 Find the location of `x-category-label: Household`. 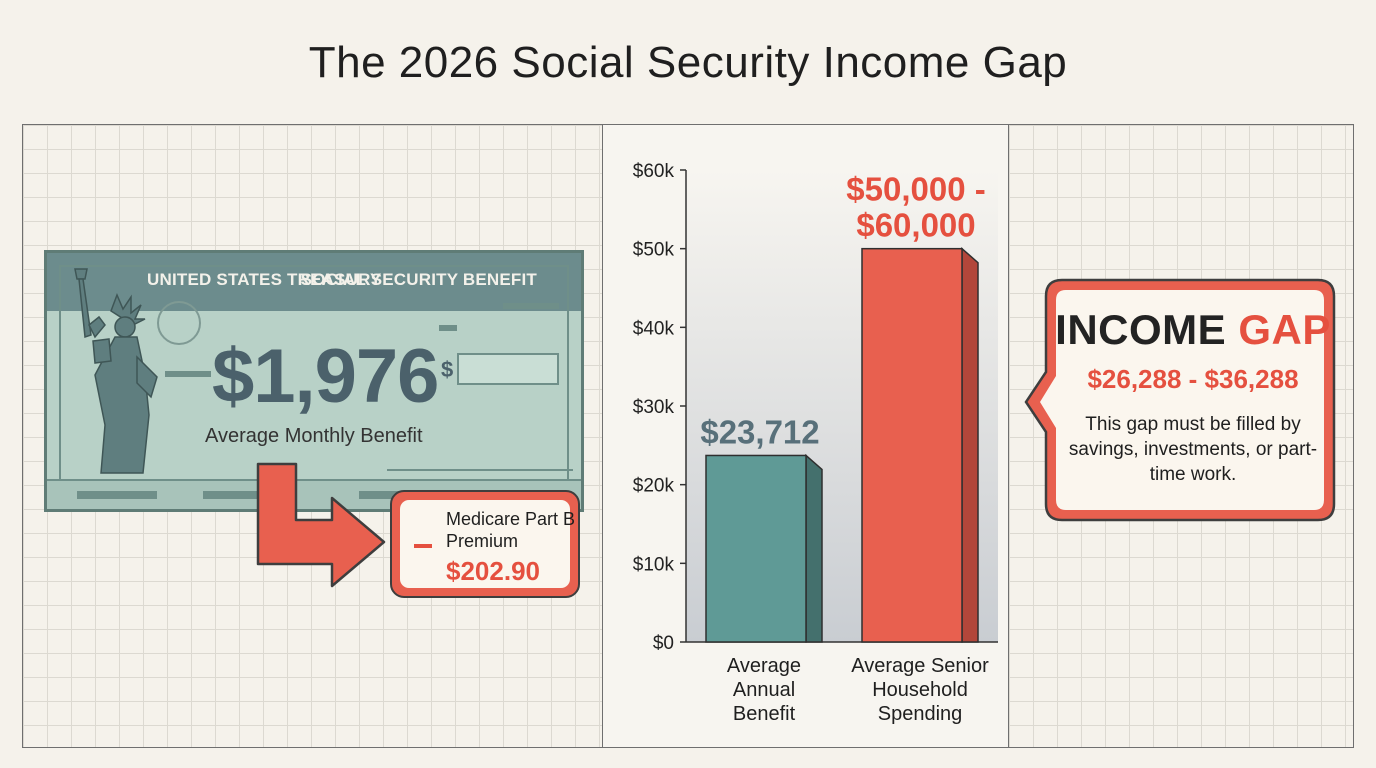

x-category-label: Household is located at coordinates (920, 690).